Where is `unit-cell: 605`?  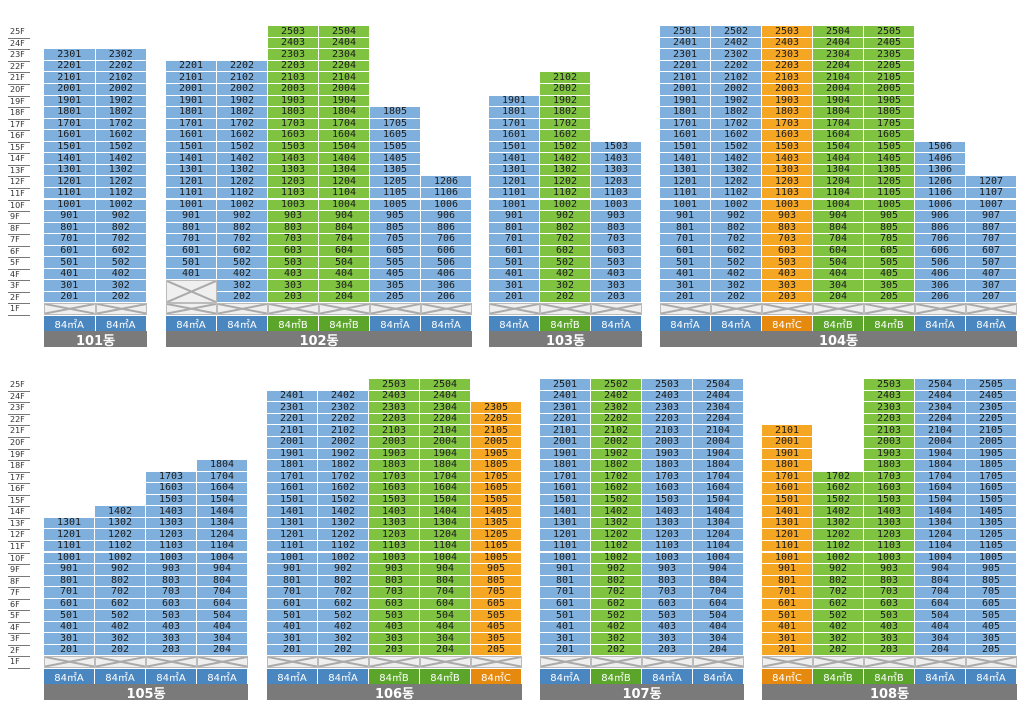 unit-cell: 605 is located at coordinates (889, 252).